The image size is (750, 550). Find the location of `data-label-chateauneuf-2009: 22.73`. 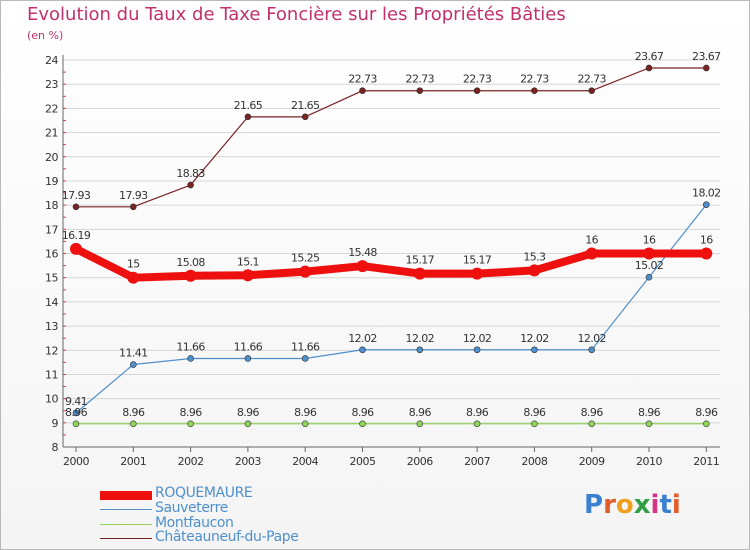

data-label-chateauneuf-2009: 22.73 is located at coordinates (591, 79).